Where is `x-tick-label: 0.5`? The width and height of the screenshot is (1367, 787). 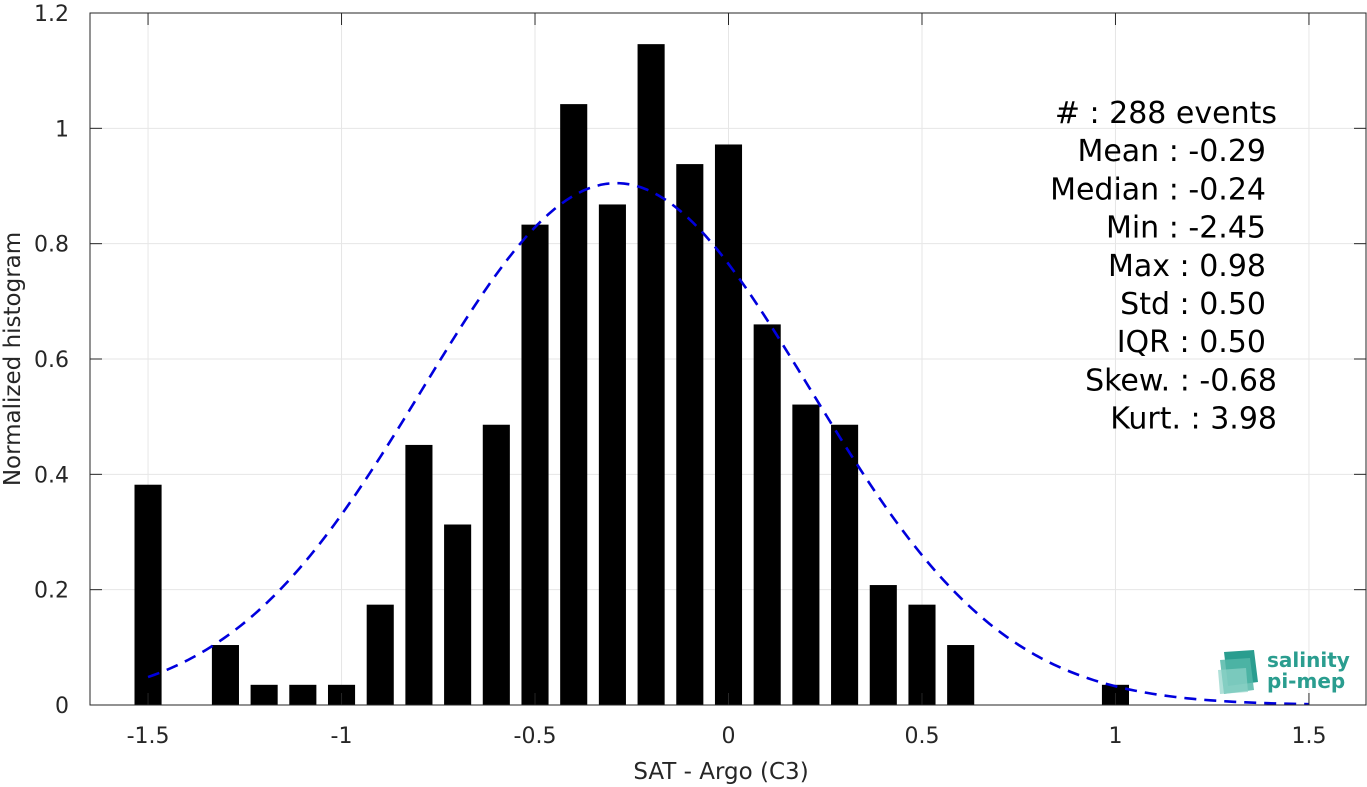 x-tick-label: 0.5 is located at coordinates (921, 736).